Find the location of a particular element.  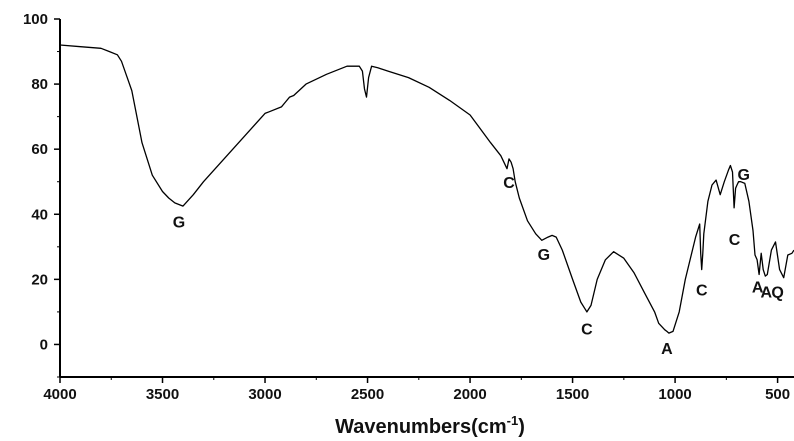

x-axis-title: Wavenumbers(cm-1) is located at coordinates (430, 425).